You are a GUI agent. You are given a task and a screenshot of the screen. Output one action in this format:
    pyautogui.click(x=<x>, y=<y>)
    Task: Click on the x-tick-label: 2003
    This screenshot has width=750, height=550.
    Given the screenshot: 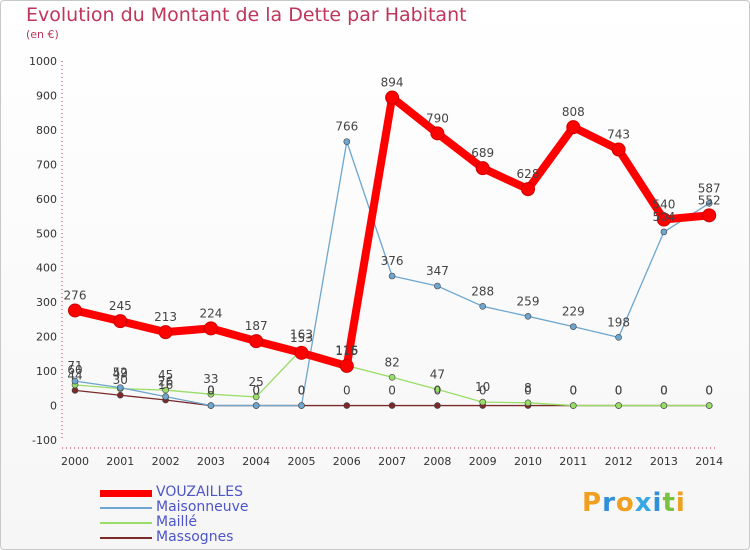 What is the action you would take?
    pyautogui.click(x=211, y=461)
    